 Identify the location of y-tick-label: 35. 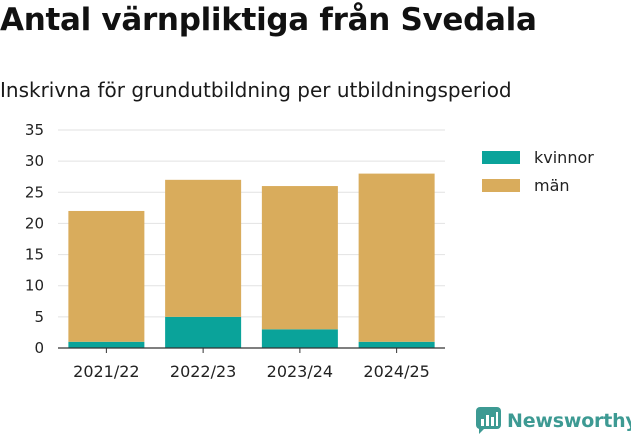
(34, 130).